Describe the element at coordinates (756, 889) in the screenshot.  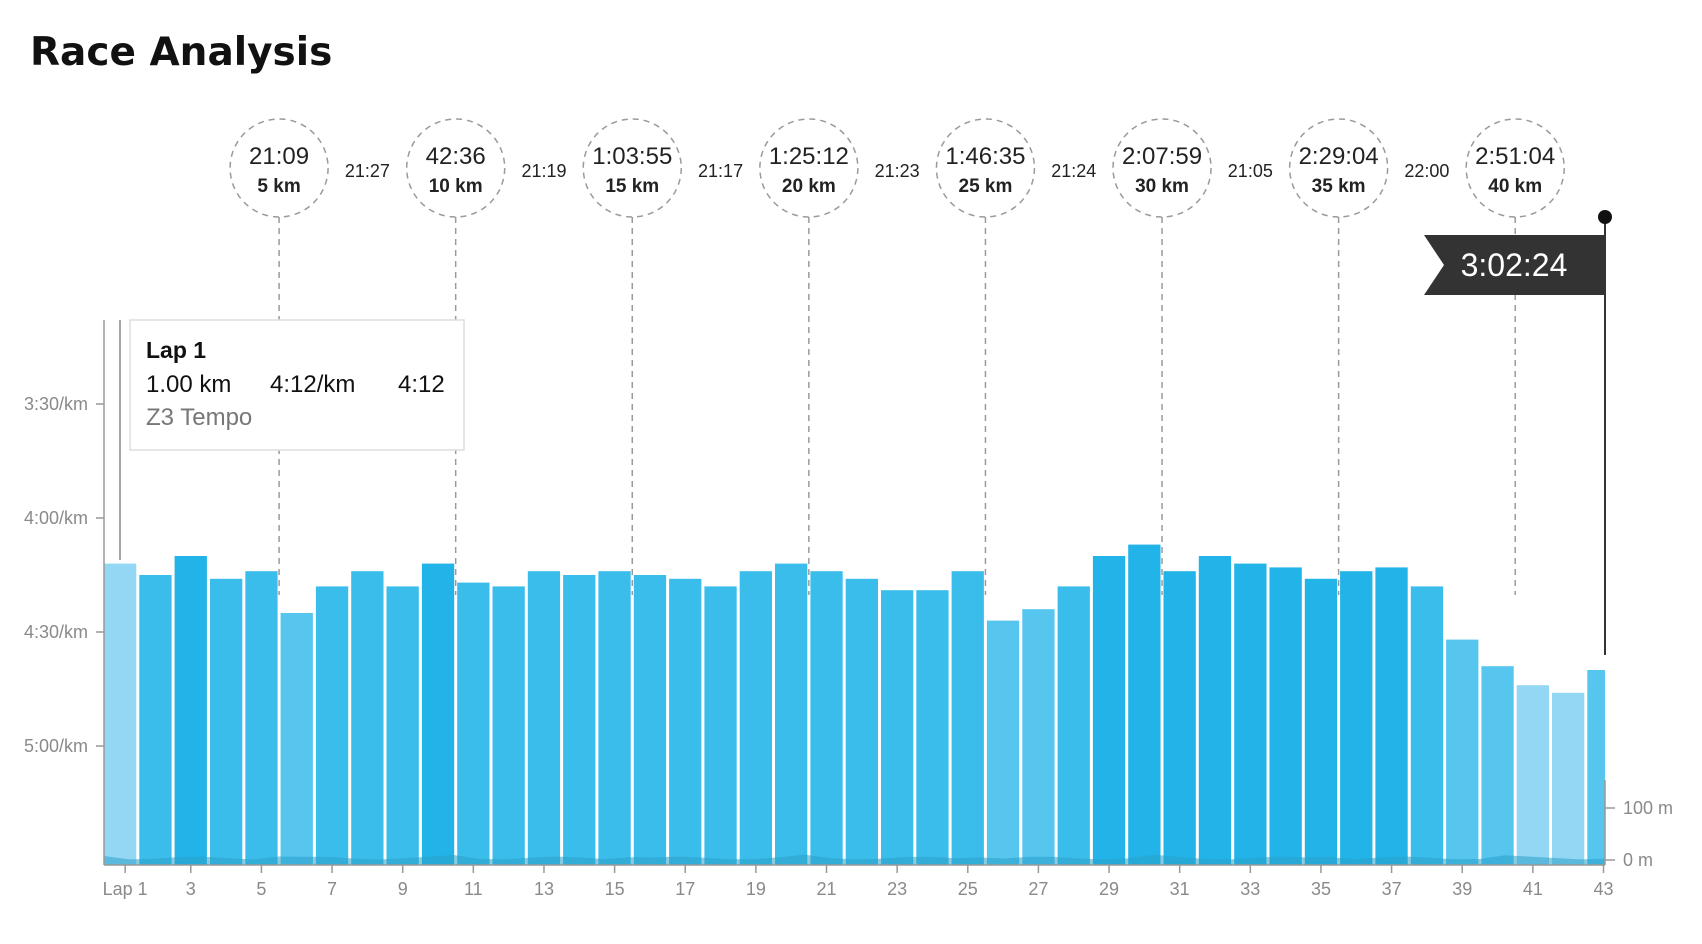
I see `x-tick-label: 19` at that location.